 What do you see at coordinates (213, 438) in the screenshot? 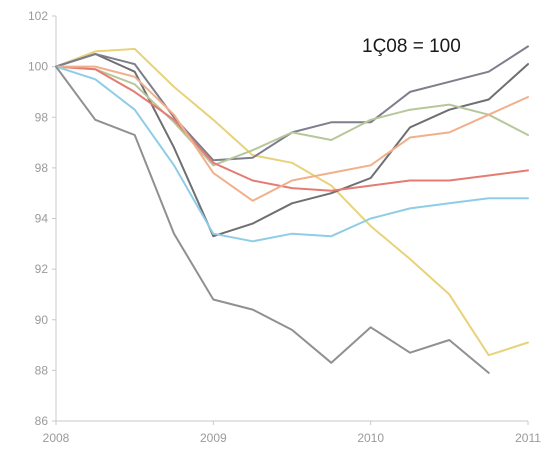
I see `x-tick-label: 2009` at bounding box center [213, 438].